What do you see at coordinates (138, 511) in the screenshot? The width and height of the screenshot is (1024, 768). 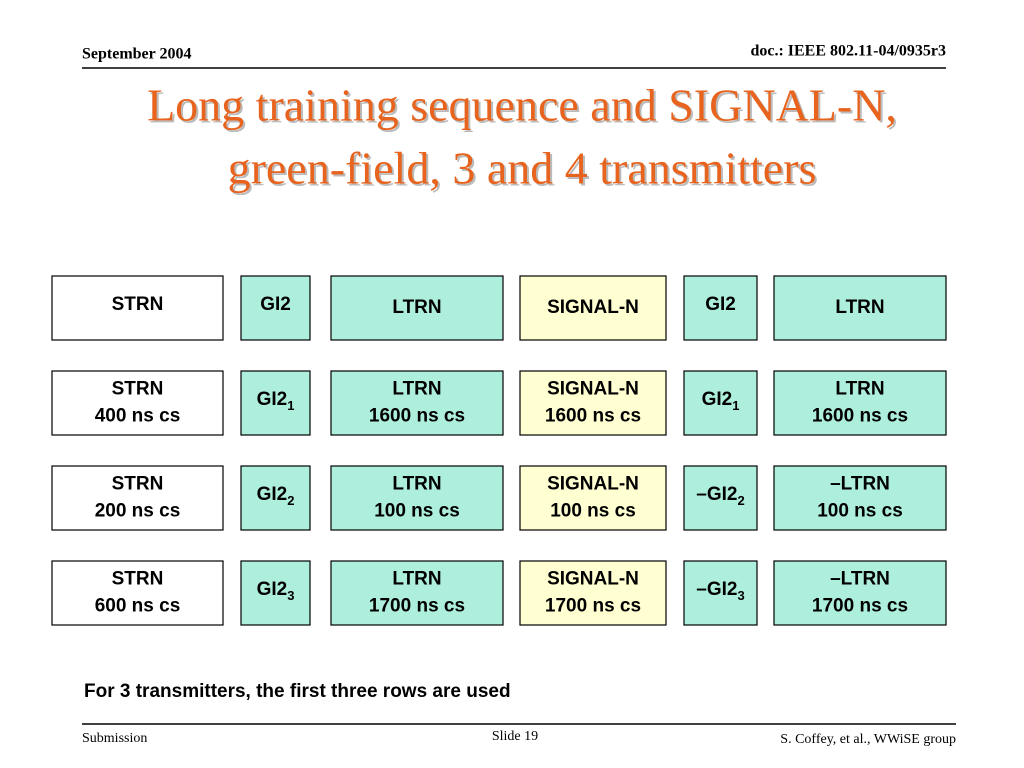 I see `cell-text: 200 ns cs` at bounding box center [138, 511].